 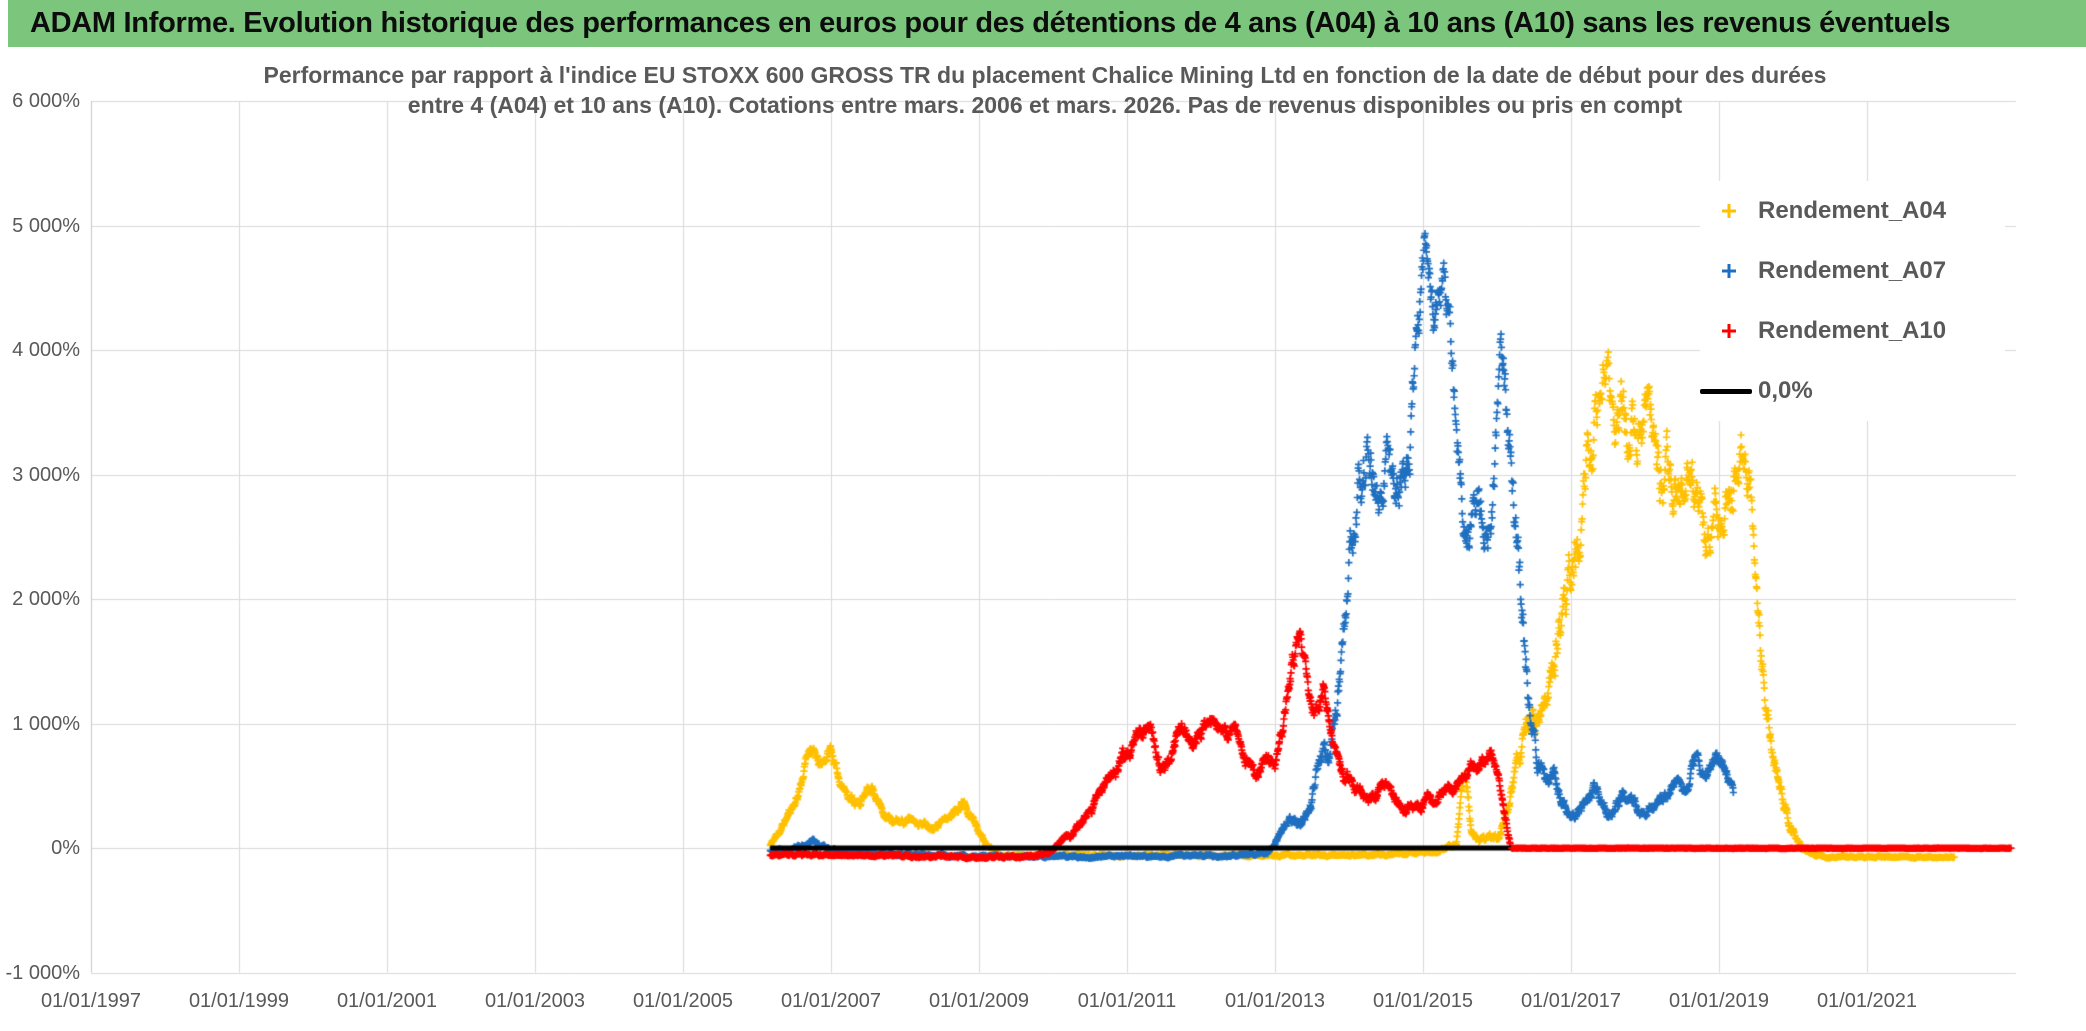 I want to click on legend-line-marker-icon, so click(x=1729, y=391).